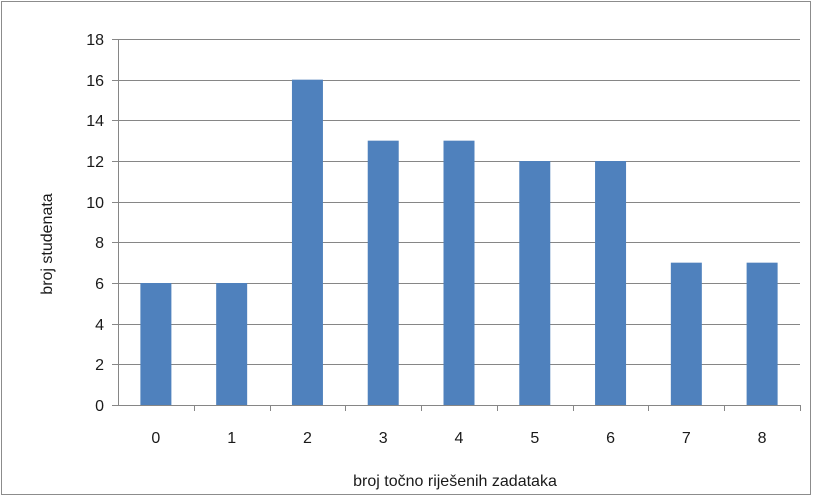 Image resolution: width=814 pixels, height=498 pixels. Describe the element at coordinates (95, 162) in the screenshot. I see `y-tick-label: 12` at that location.